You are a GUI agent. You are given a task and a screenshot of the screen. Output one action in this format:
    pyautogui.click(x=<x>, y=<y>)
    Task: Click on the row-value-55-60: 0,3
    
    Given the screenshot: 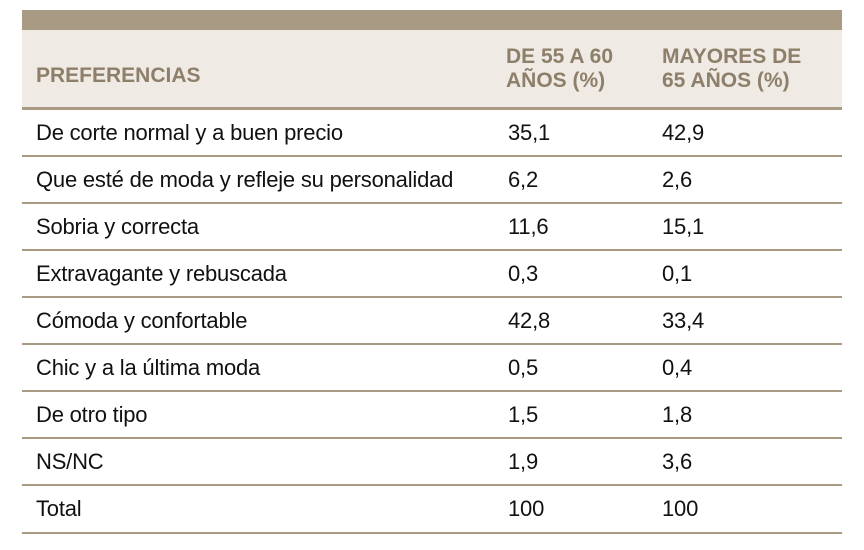 What is the action you would take?
    pyautogui.click(x=523, y=273)
    